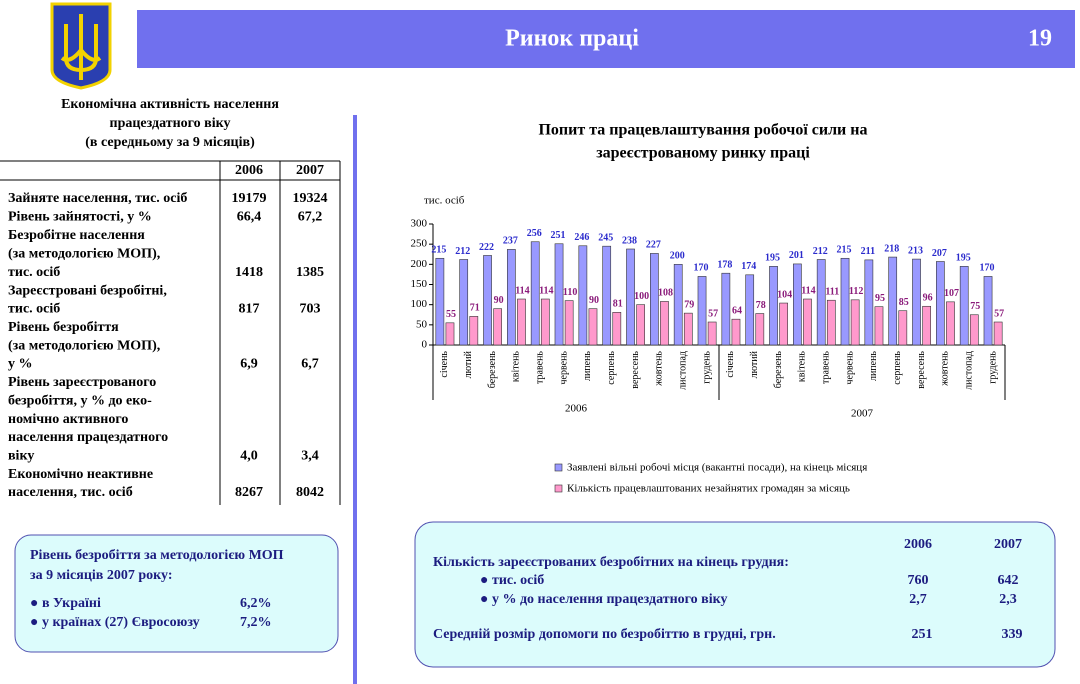 This screenshot has height=684, width=1080. I want to click on value-label: 85, so click(904, 302).